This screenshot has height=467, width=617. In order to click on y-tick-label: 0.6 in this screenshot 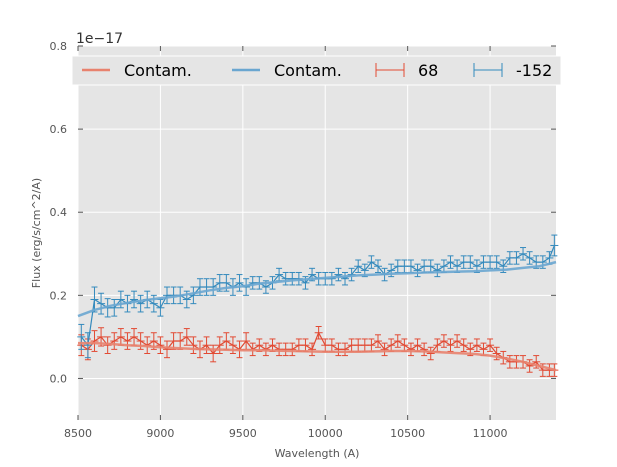, I will do `click(59, 129)`.